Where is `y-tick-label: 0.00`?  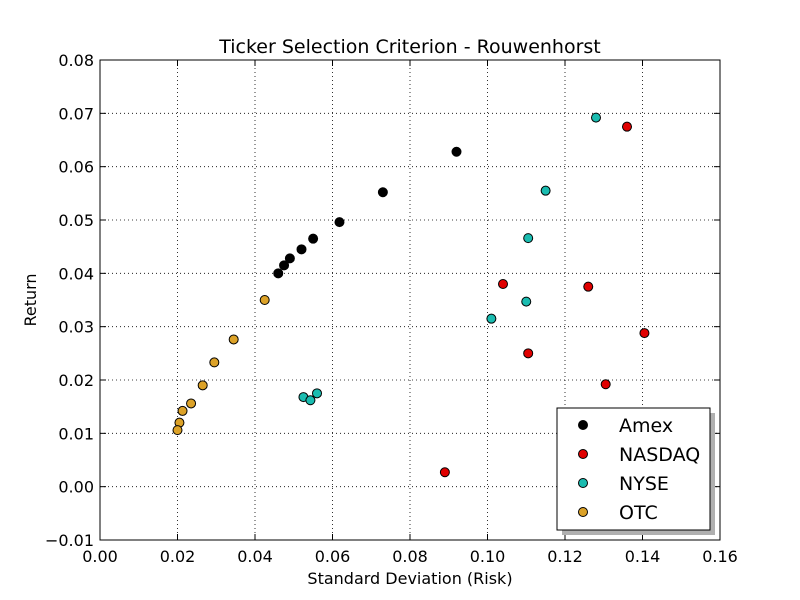
y-tick-label: 0.00 is located at coordinates (76, 487).